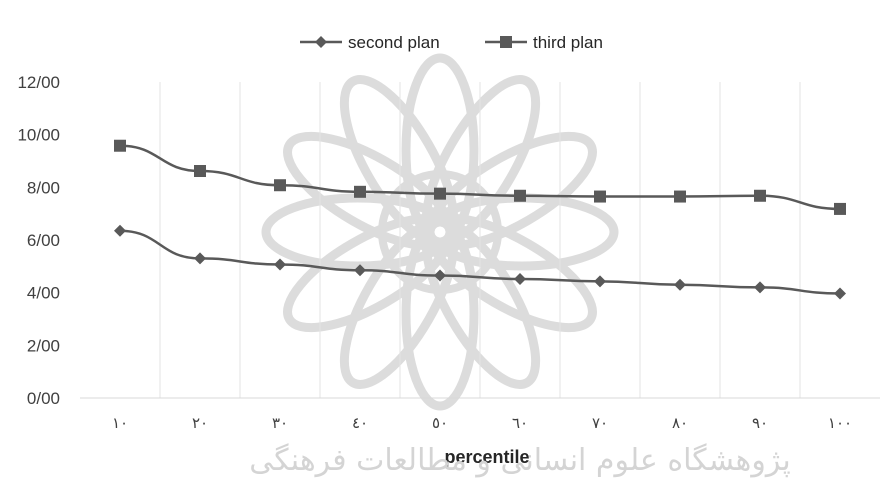 This screenshot has height=490, width=880. I want to click on x-tick-label: ٥٠, so click(440, 423).